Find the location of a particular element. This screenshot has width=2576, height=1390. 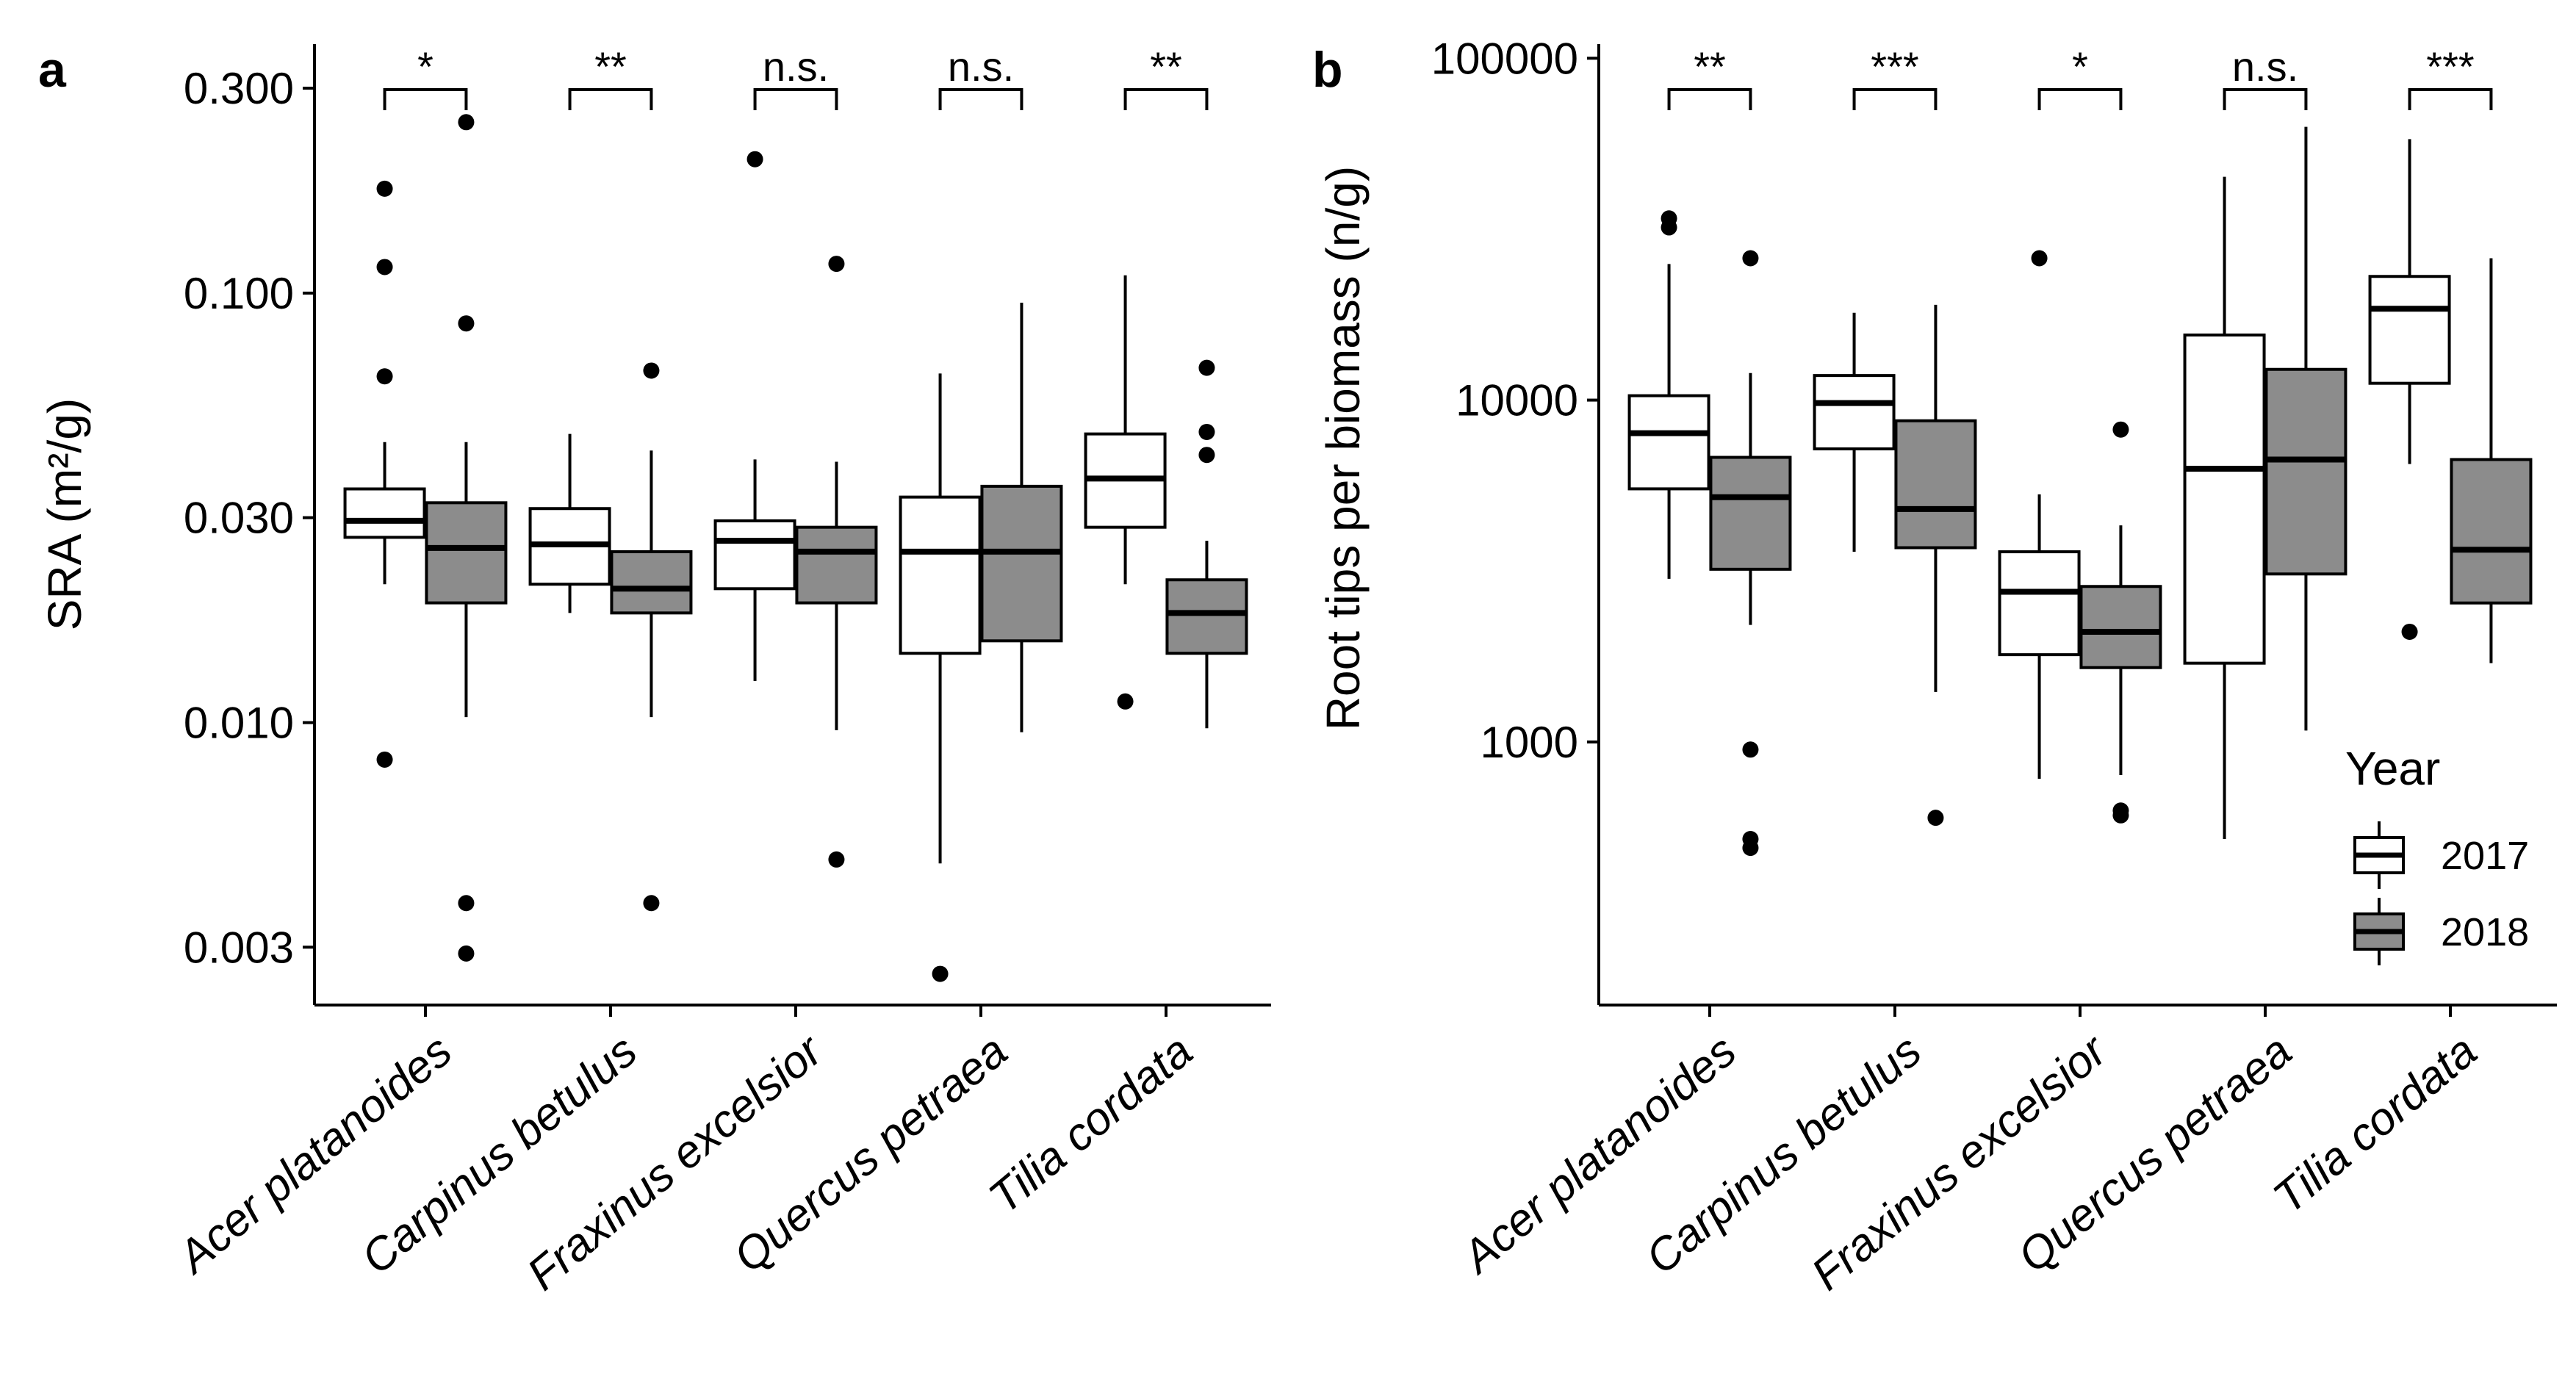

y-tick-label: 0.100 is located at coordinates (239, 293).